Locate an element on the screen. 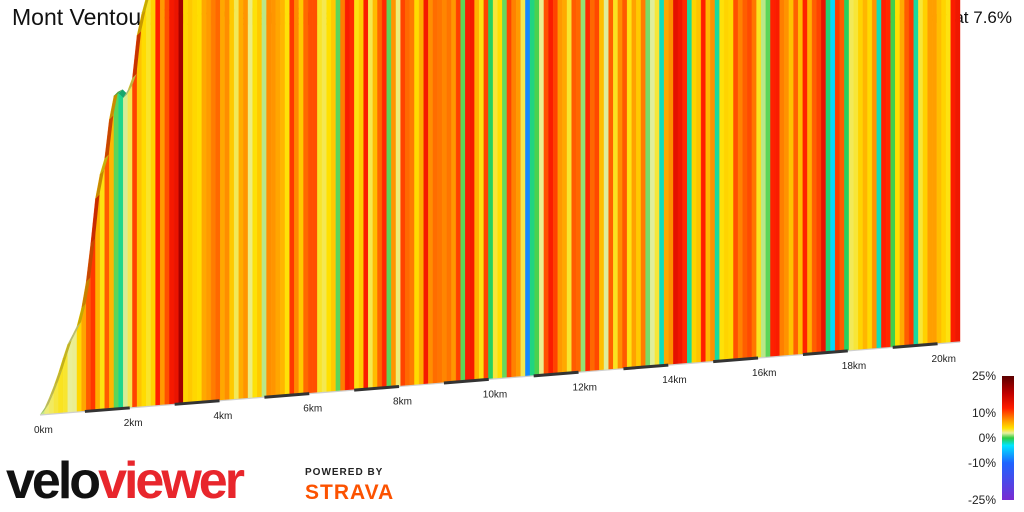 Image resolution: width=1024 pixels, height=512 pixels. strava-logo: STRAVA is located at coordinates (350, 492).